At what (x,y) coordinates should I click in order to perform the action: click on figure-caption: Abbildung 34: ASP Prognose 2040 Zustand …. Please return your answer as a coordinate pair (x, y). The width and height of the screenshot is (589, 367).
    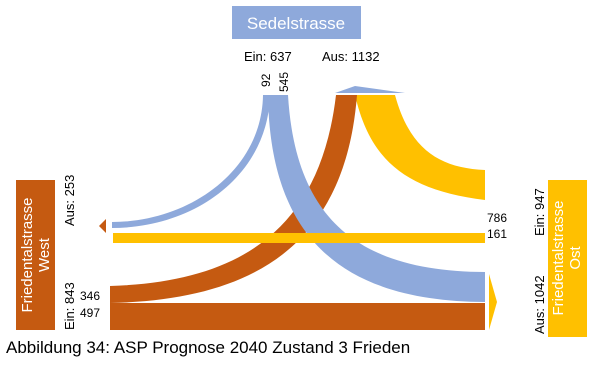
    Looking at the image, I should click on (208, 347).